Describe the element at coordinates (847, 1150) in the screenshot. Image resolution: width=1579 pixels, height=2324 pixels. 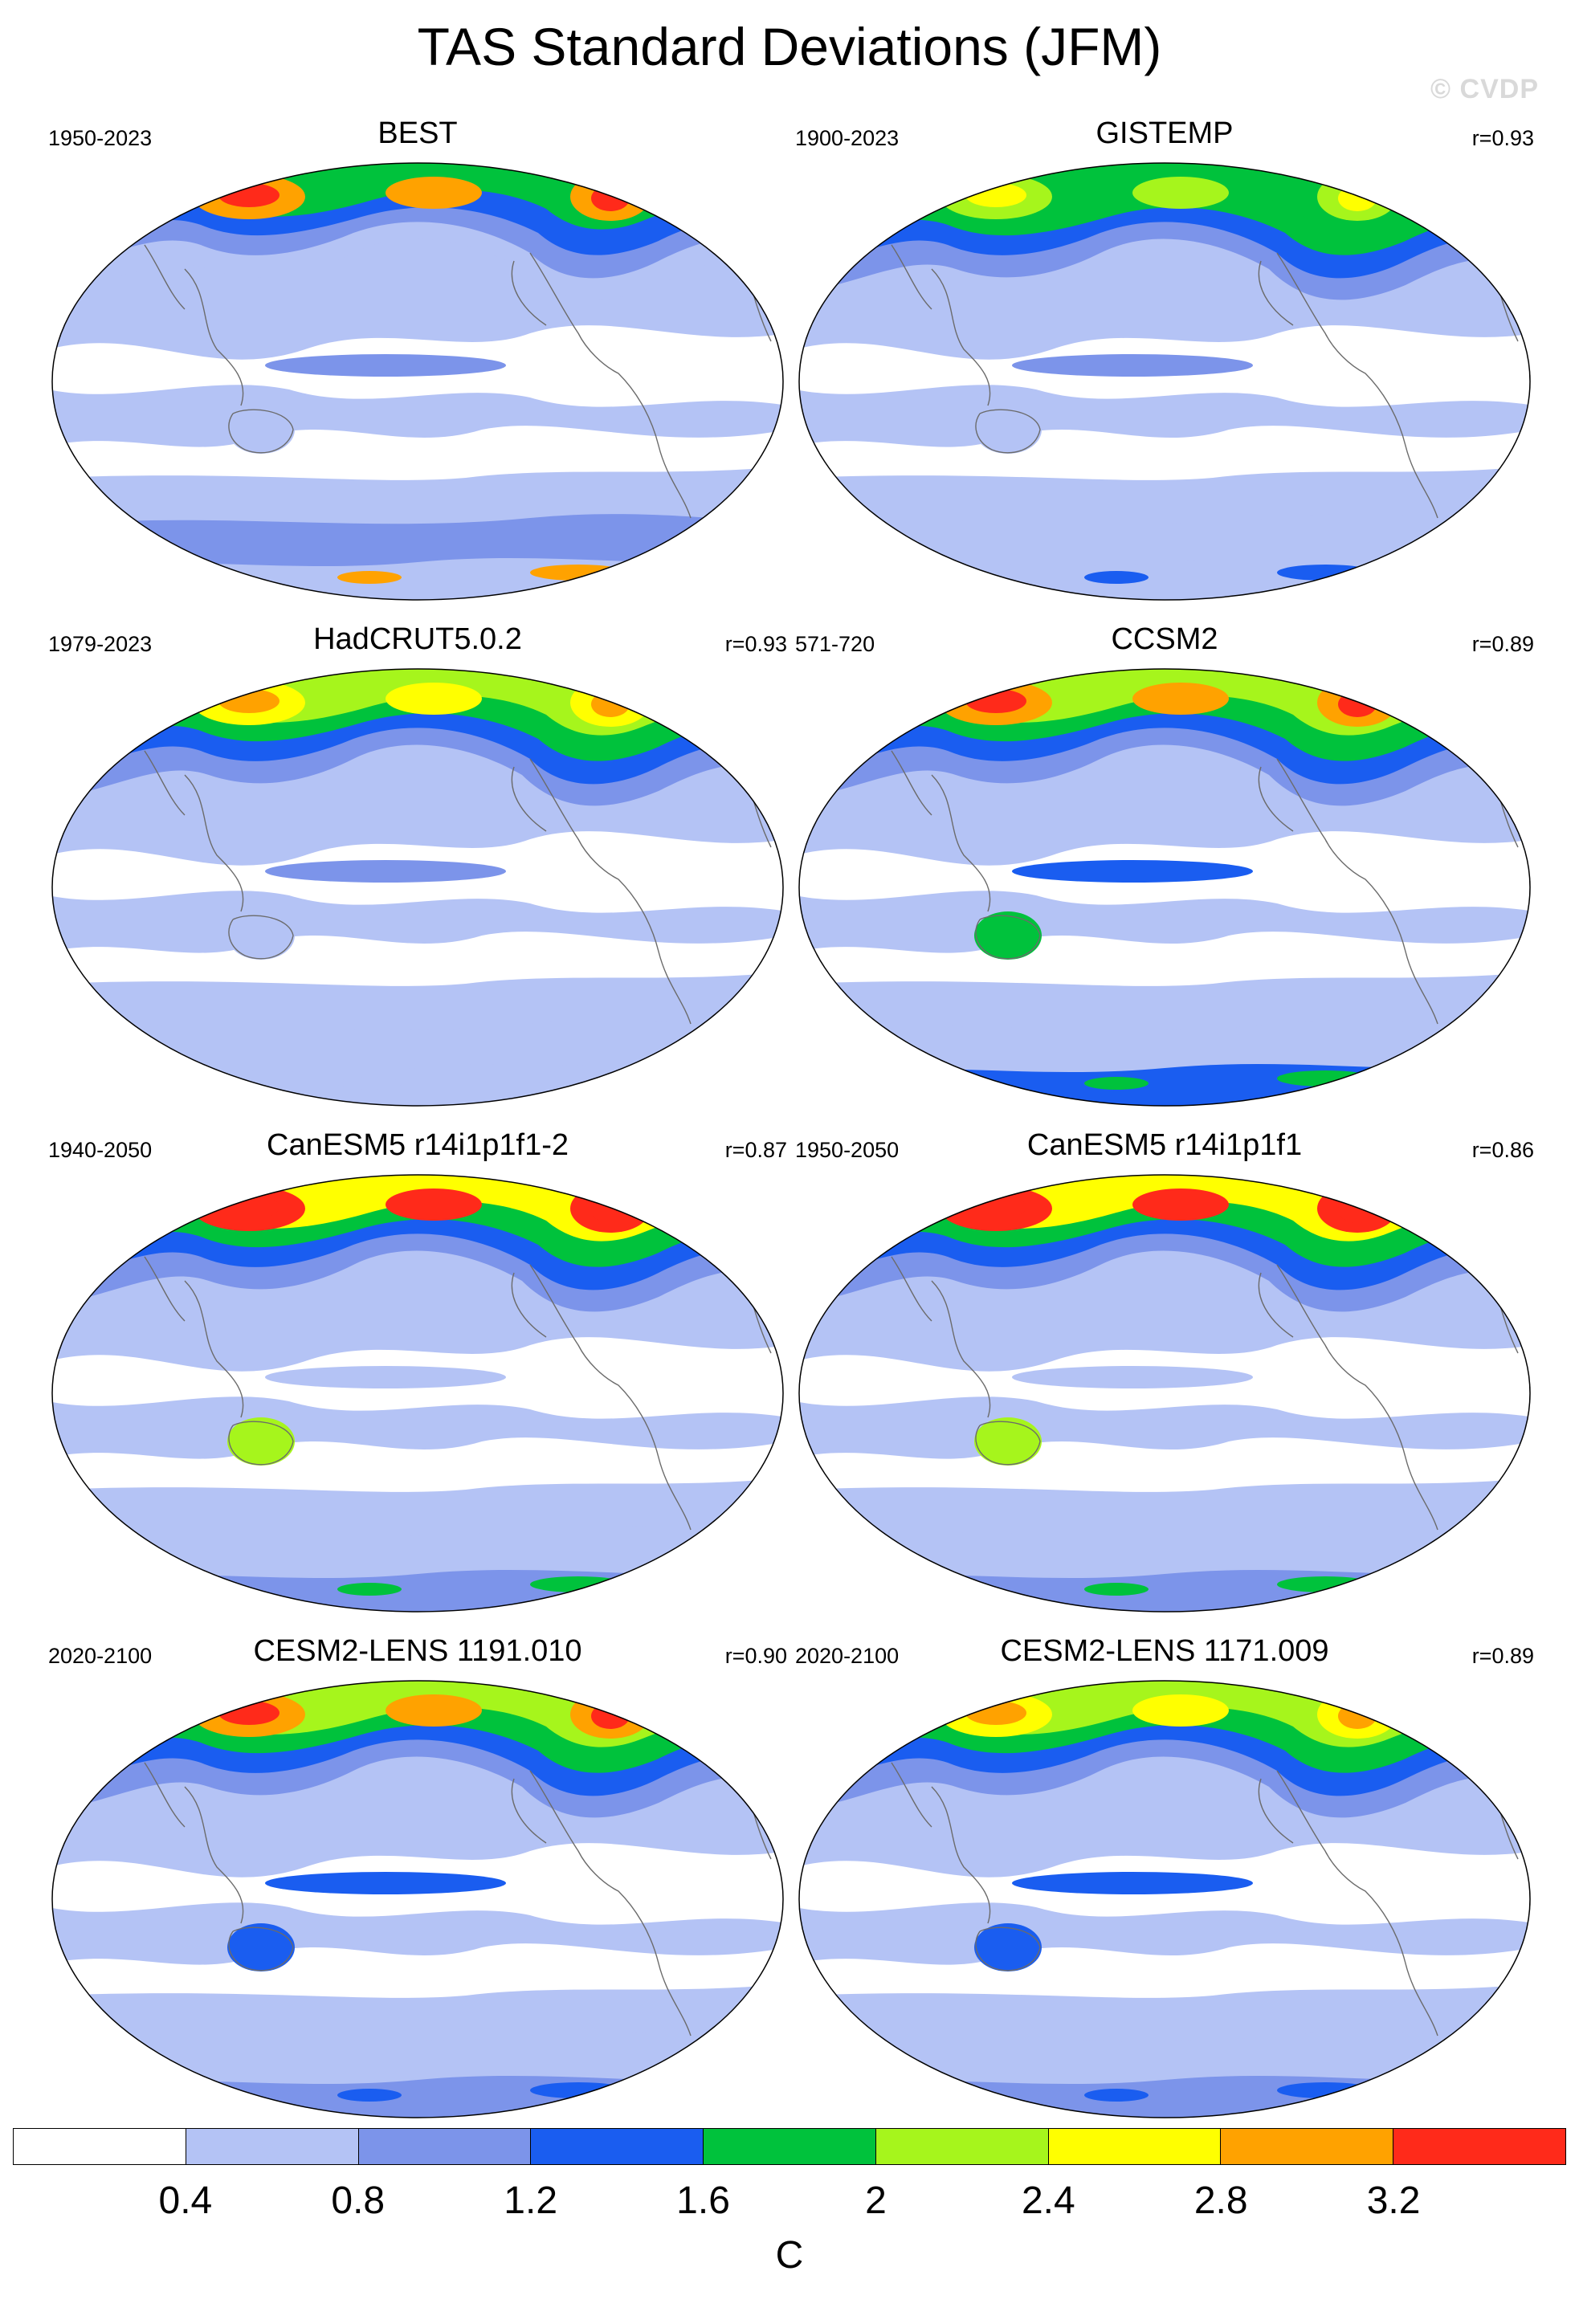
I see `panel-years: 1950-2050` at that location.